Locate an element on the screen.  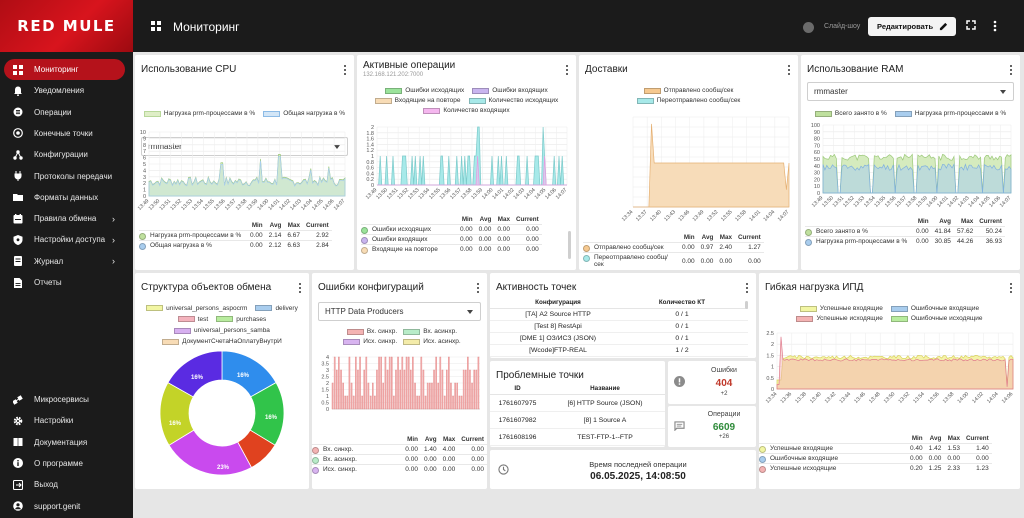
stats-row: Ошибки исходящих 0.00 0.00 0.00 0.00 is located at coordinates (451, 229).